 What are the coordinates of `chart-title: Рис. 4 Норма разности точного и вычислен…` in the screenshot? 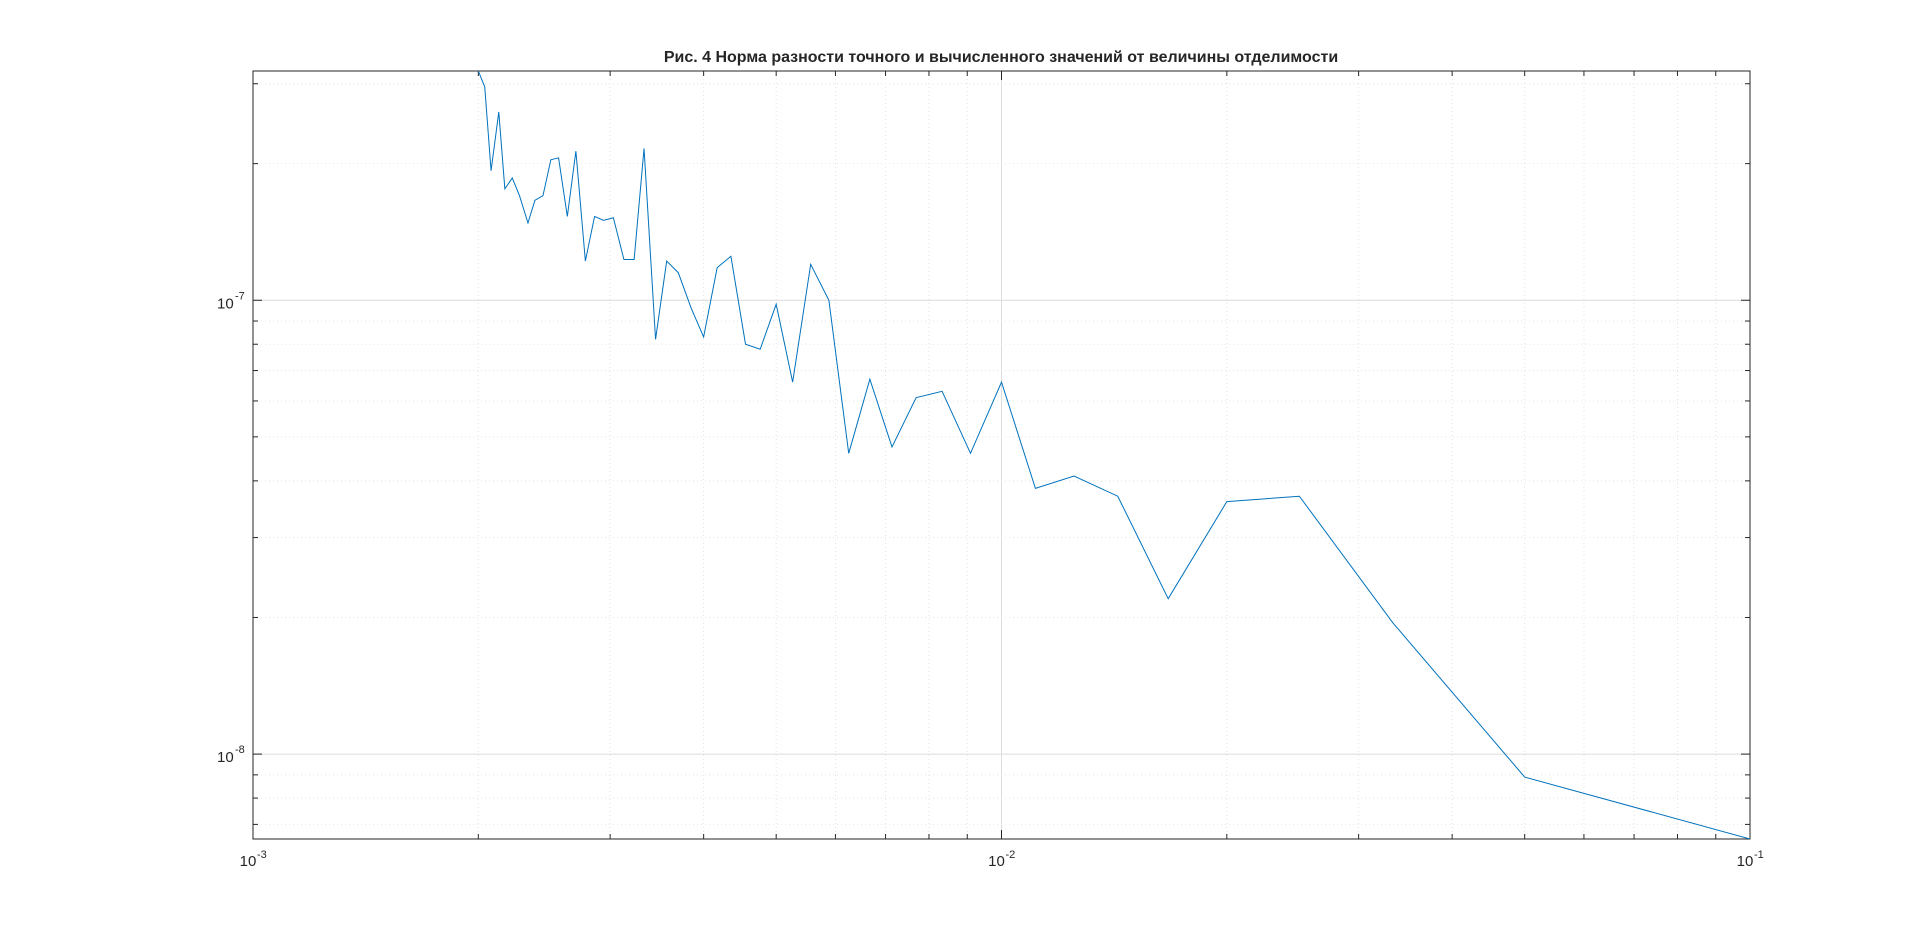 It's located at (1001, 57).